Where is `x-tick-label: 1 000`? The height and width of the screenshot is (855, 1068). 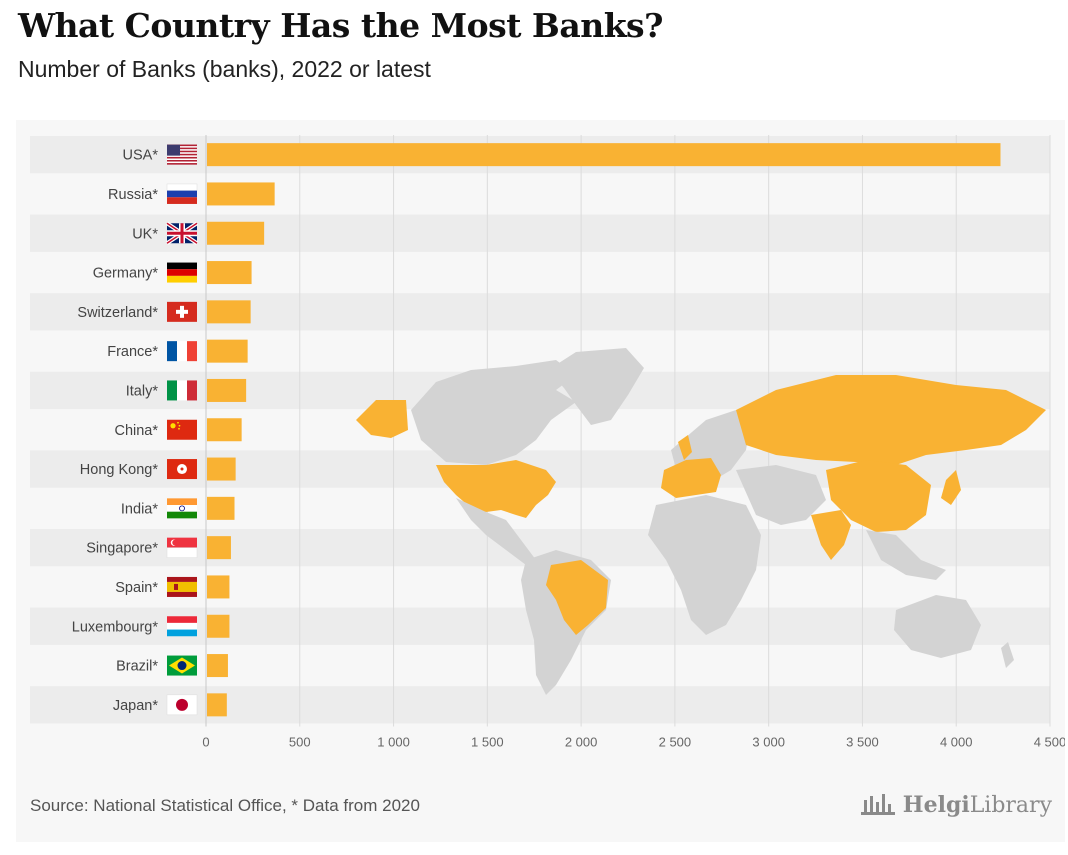
x-tick-label: 1 000 is located at coordinates (393, 742).